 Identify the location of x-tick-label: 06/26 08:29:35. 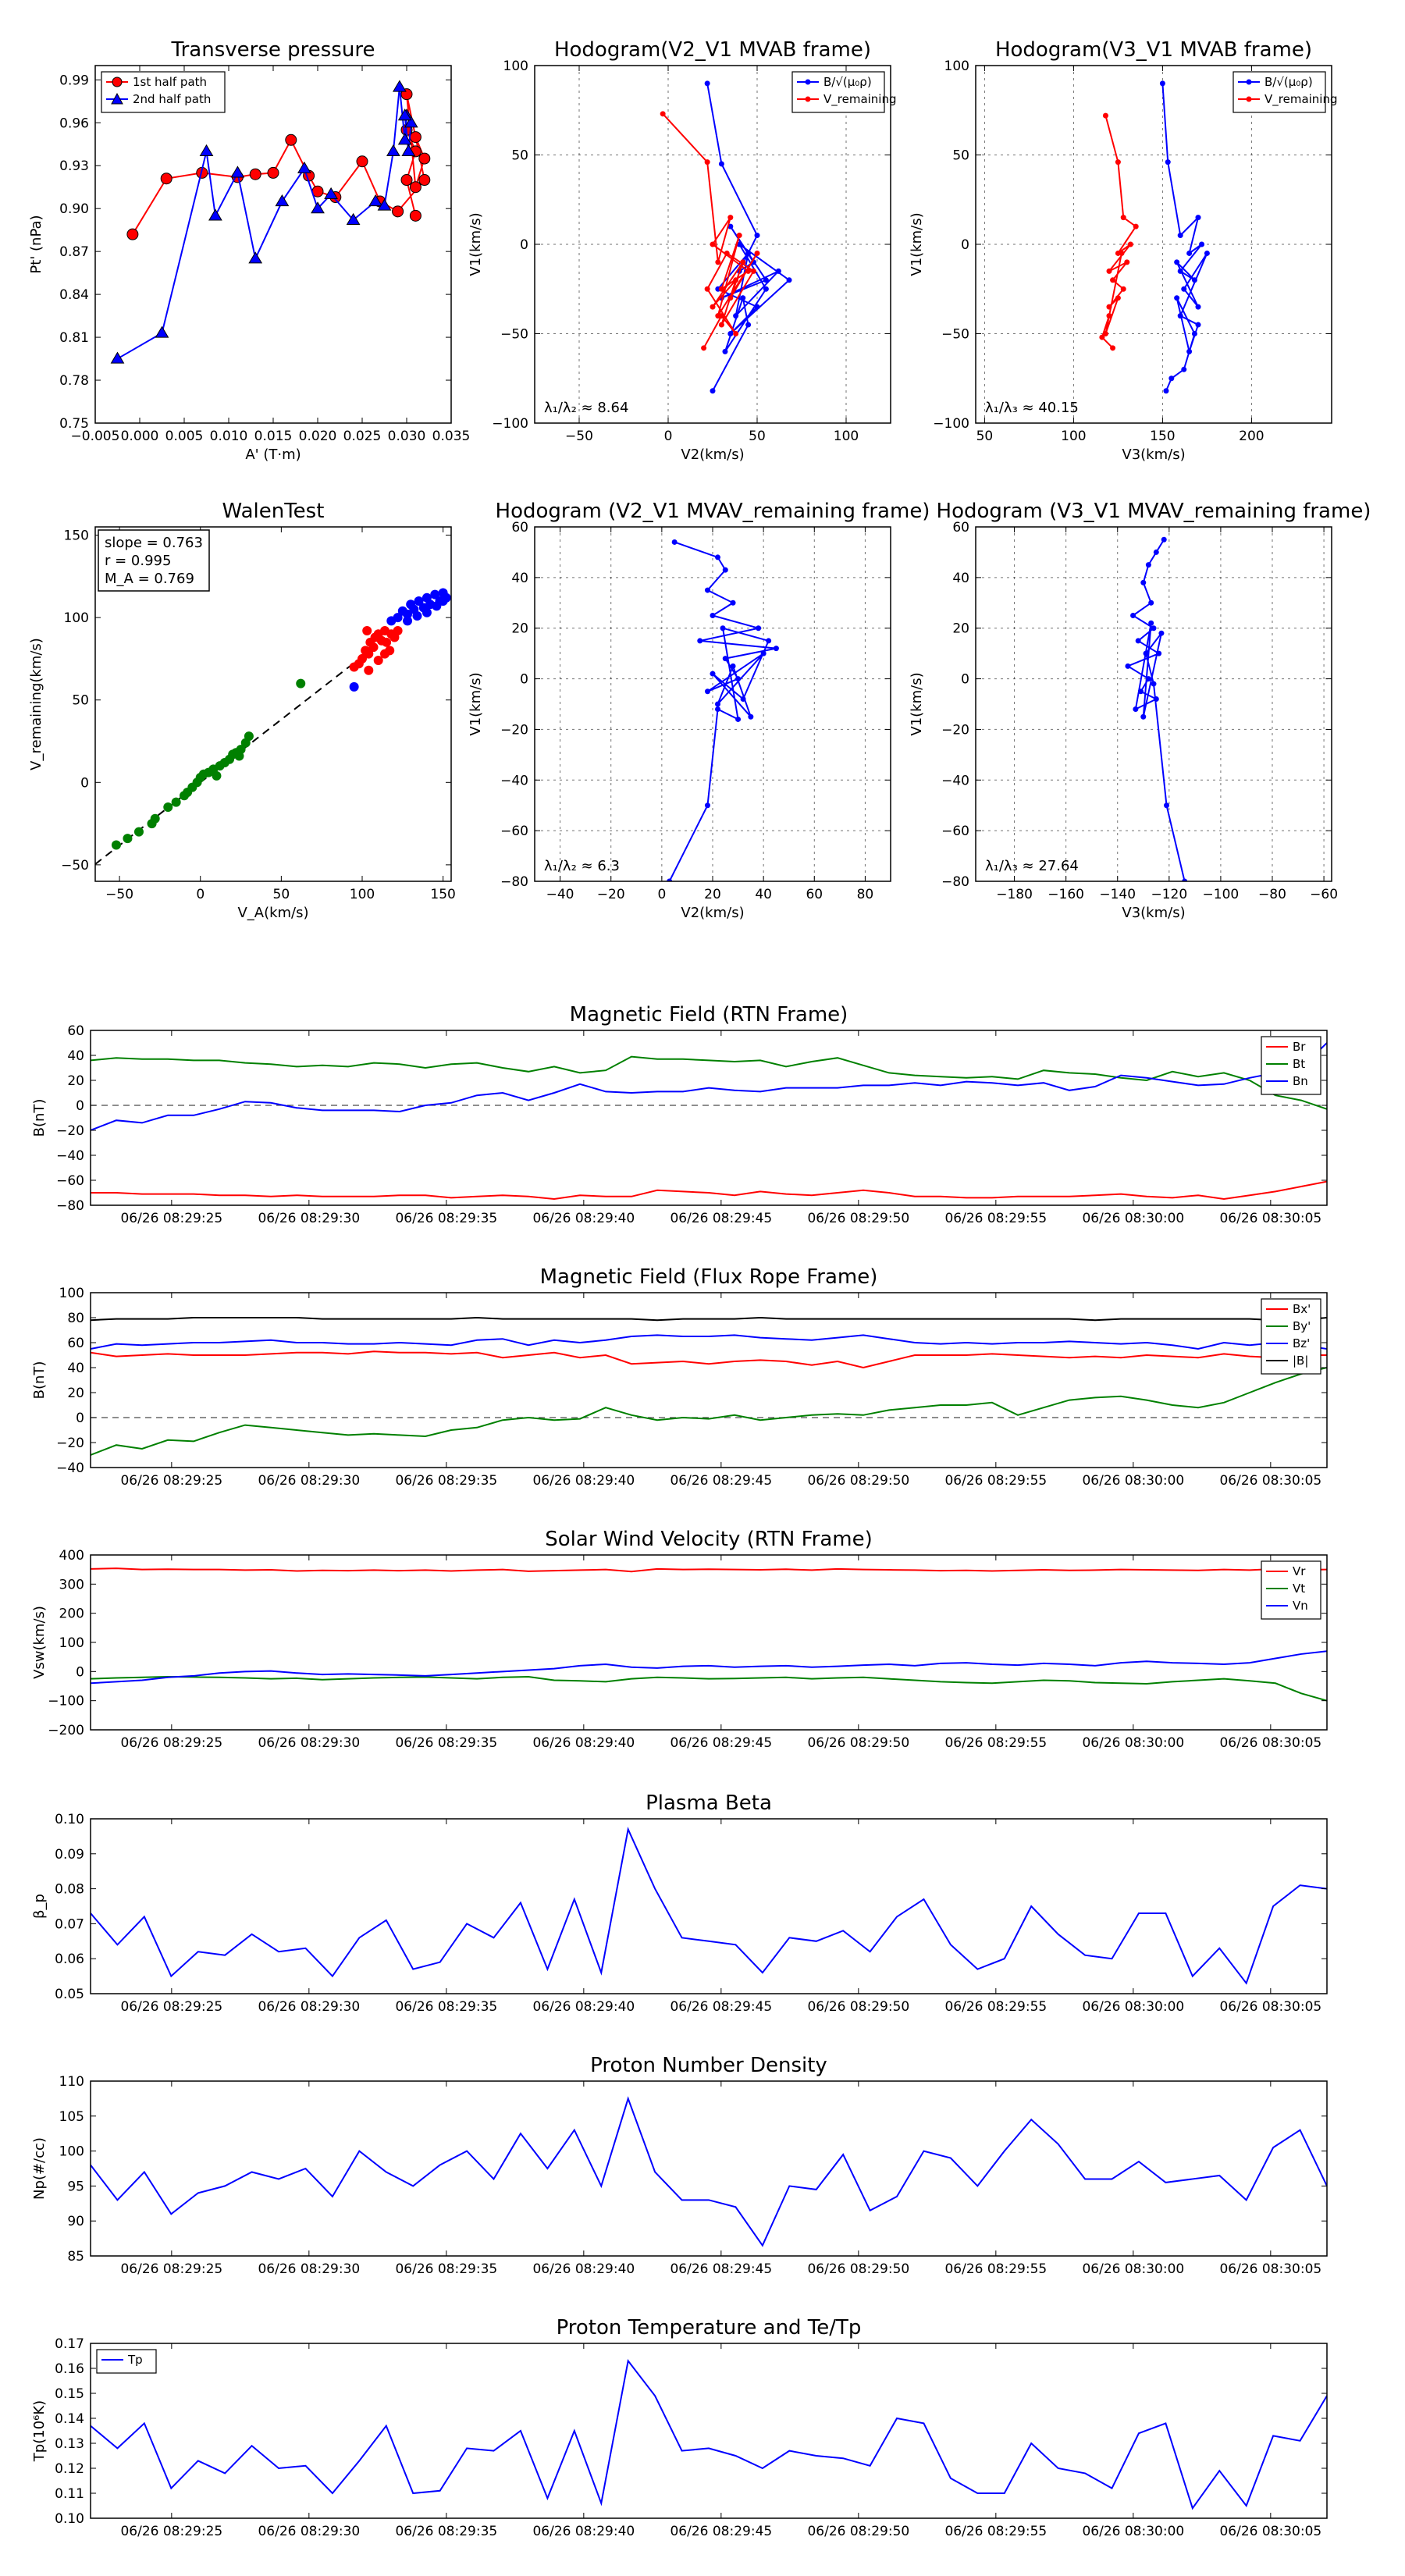
(446, 1743).